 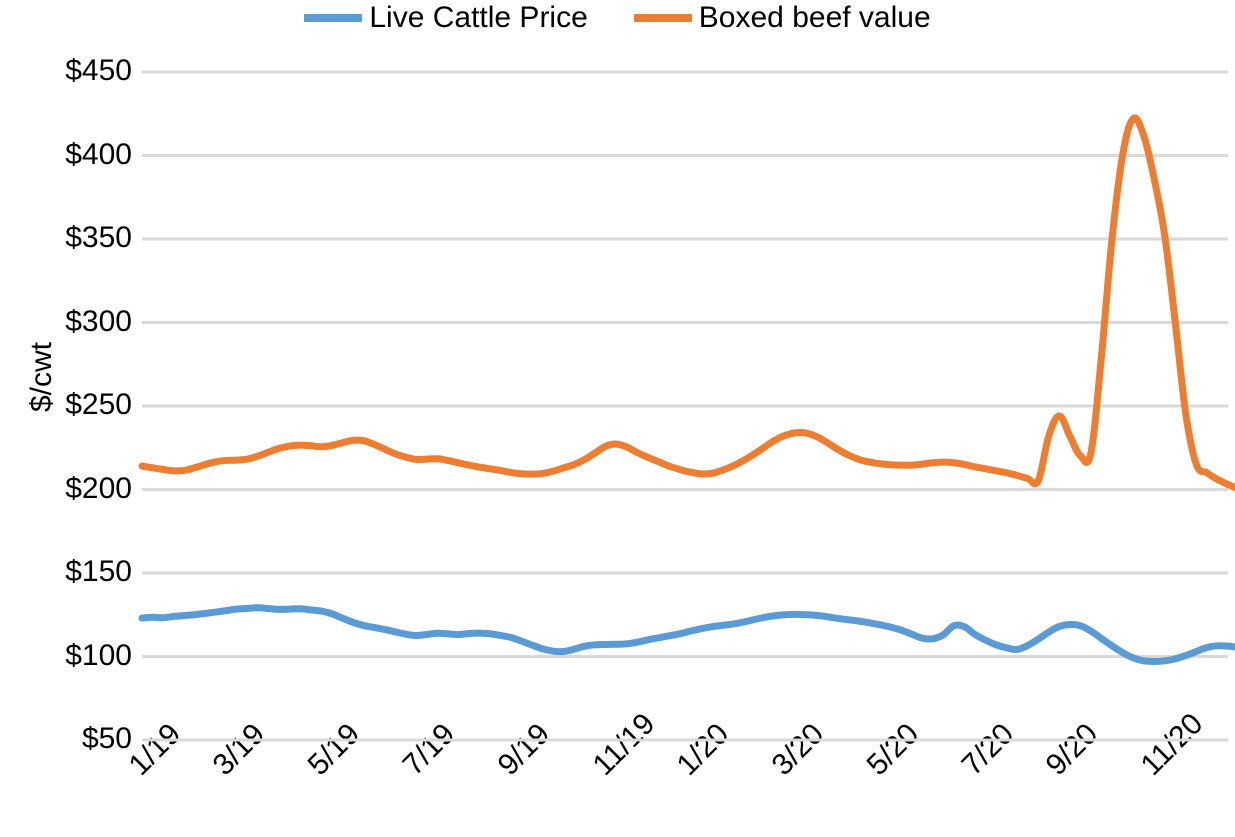 What do you see at coordinates (98, 571) in the screenshot?
I see `y-tick-label: $150` at bounding box center [98, 571].